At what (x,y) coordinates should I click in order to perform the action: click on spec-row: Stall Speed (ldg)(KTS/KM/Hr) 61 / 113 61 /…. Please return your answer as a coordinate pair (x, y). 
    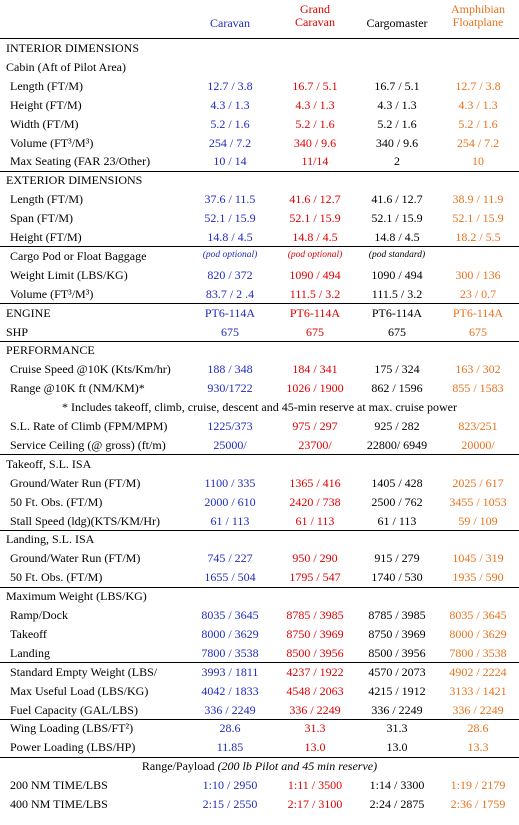
    Looking at the image, I should click on (259, 521).